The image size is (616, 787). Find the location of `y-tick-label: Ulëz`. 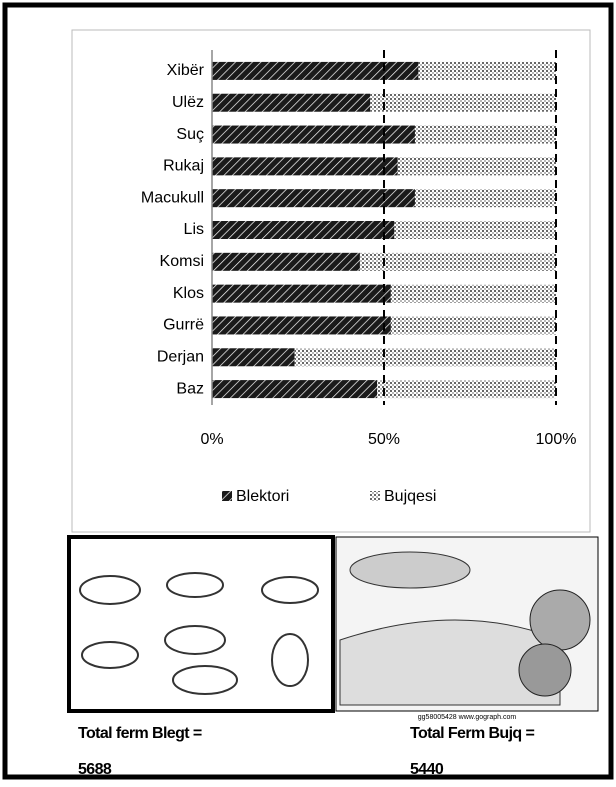

y-tick-label: Ulëz is located at coordinates (188, 102).